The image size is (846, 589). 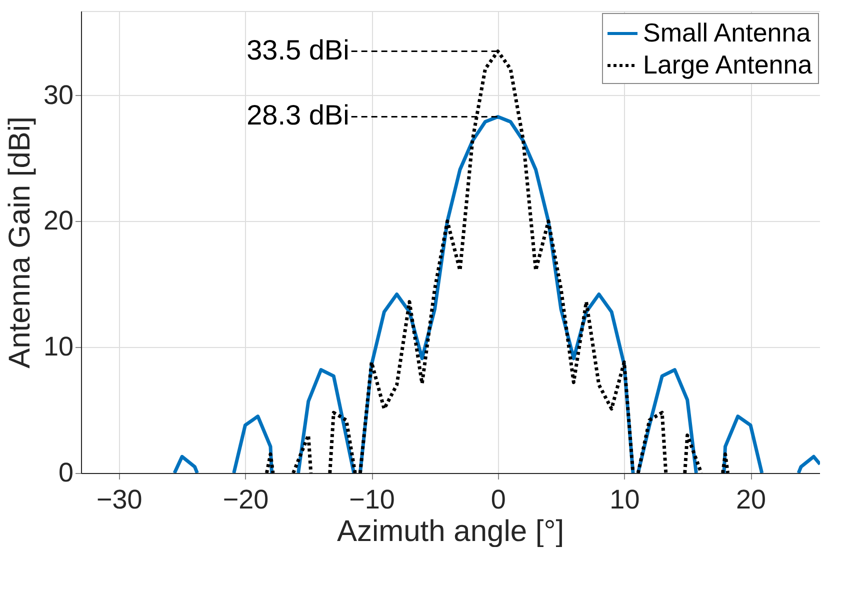 What do you see at coordinates (58, 221) in the screenshot?
I see `y-tick-label: 20` at bounding box center [58, 221].